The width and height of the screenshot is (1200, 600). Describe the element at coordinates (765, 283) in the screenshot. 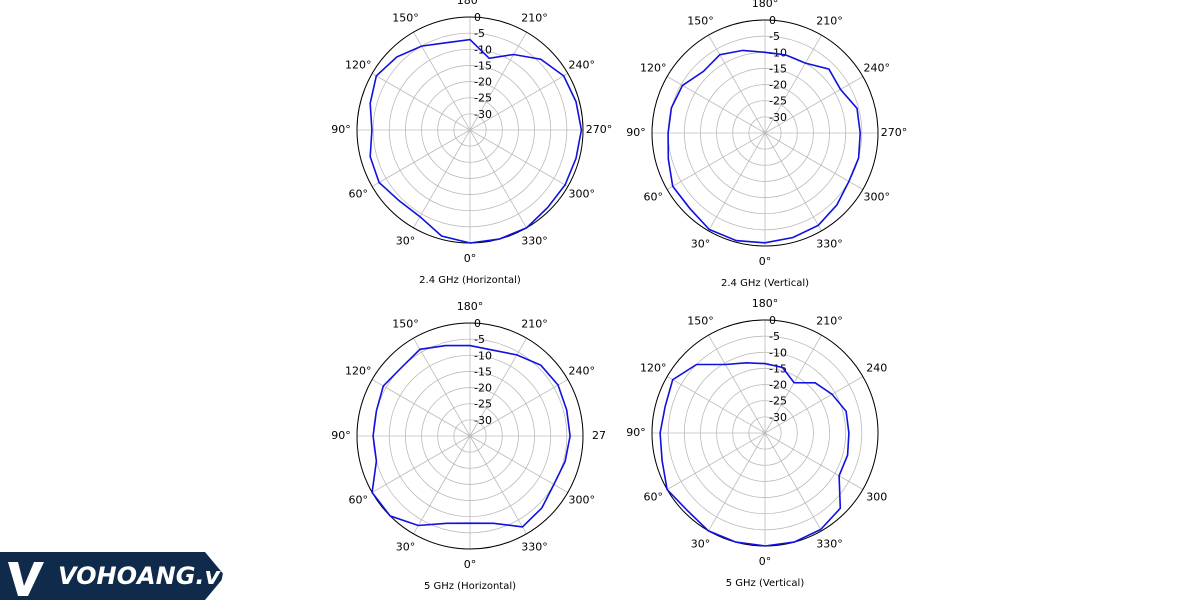

I see `chart-caption: 2.4 GHz (Vertical)` at that location.